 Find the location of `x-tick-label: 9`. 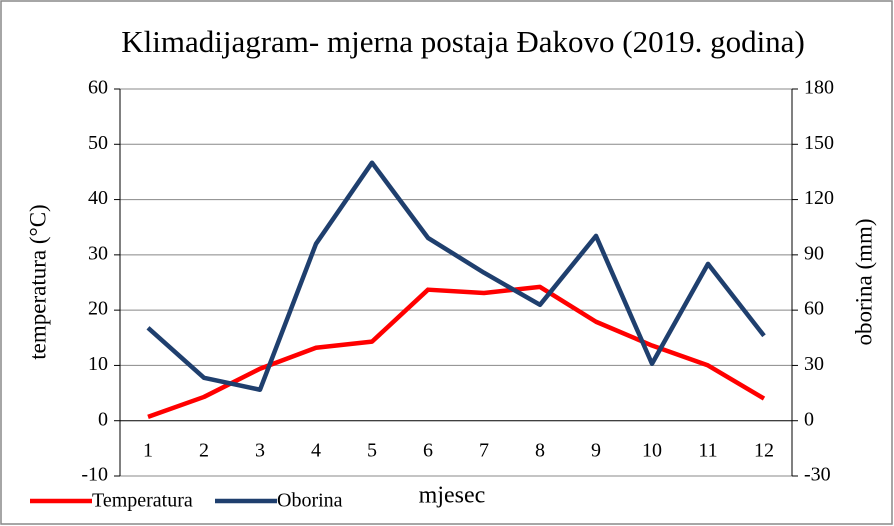

x-tick-label: 9 is located at coordinates (596, 450).